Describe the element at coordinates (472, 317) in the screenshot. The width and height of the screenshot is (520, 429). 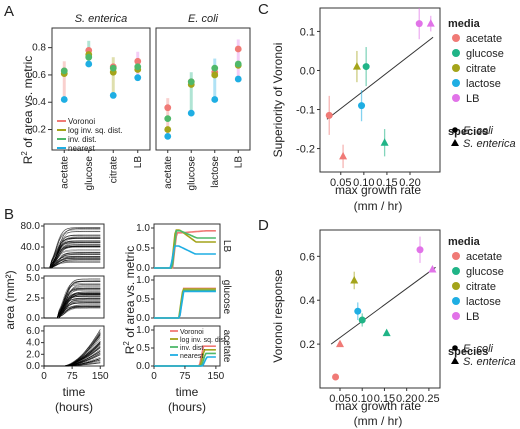
I see `panel-D-legend-media-label: LB` at that location.